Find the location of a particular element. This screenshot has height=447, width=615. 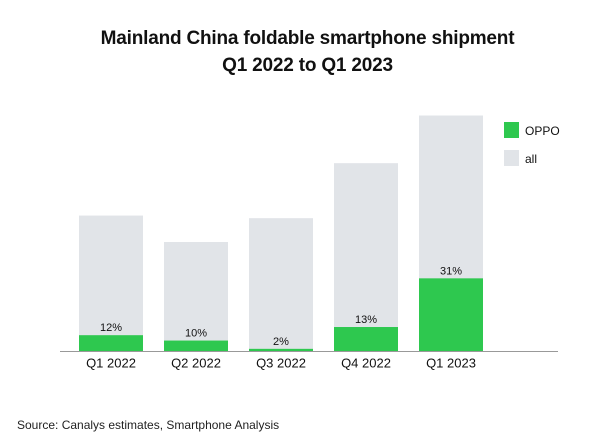

x-tick-label: Q4 2022 is located at coordinates (366, 363).